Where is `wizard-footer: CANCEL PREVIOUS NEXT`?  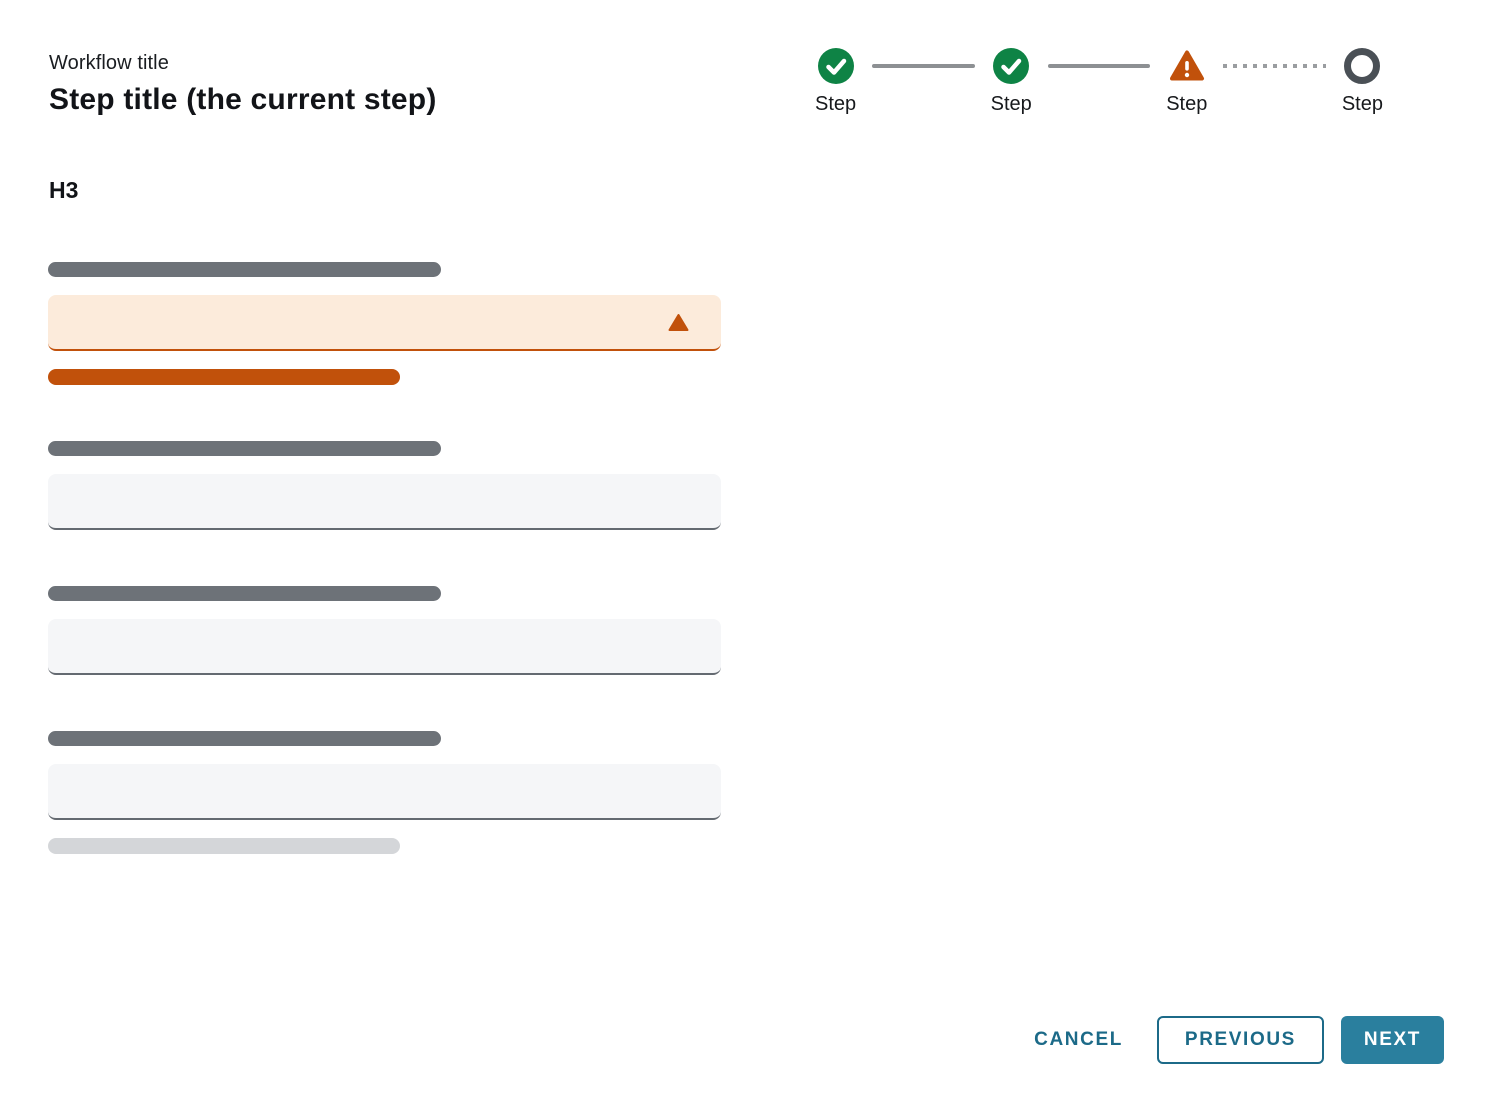 wizard-footer: CANCEL PREVIOUS NEXT is located at coordinates (746, 1040).